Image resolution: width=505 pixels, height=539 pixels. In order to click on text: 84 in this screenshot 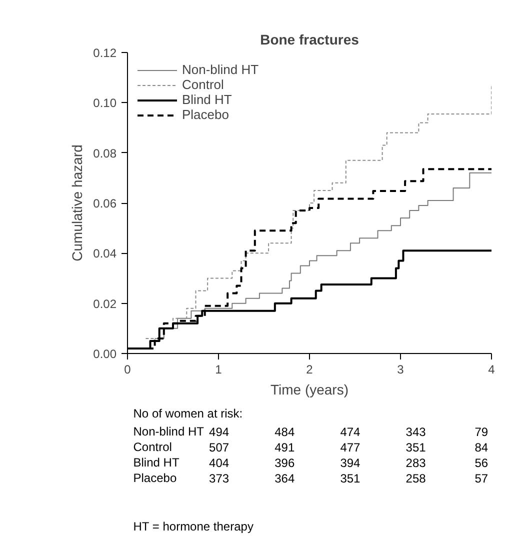, I will do `click(481, 447)`.